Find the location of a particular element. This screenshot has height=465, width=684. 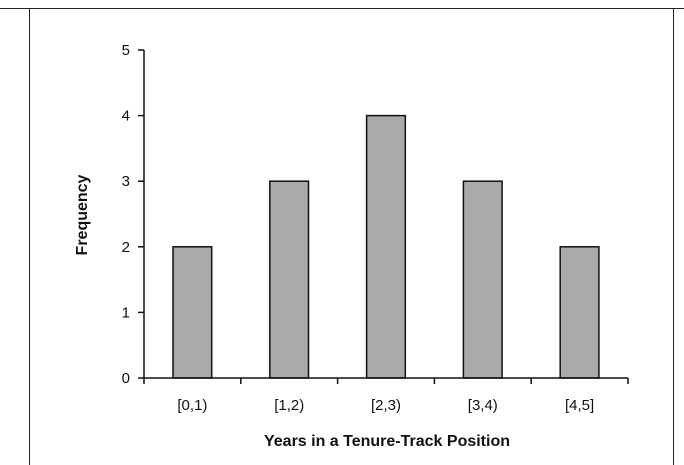

x-ticks: [0,1) [1,2) [2,3) [3,4) [4,5] is located at coordinates (386, 396).